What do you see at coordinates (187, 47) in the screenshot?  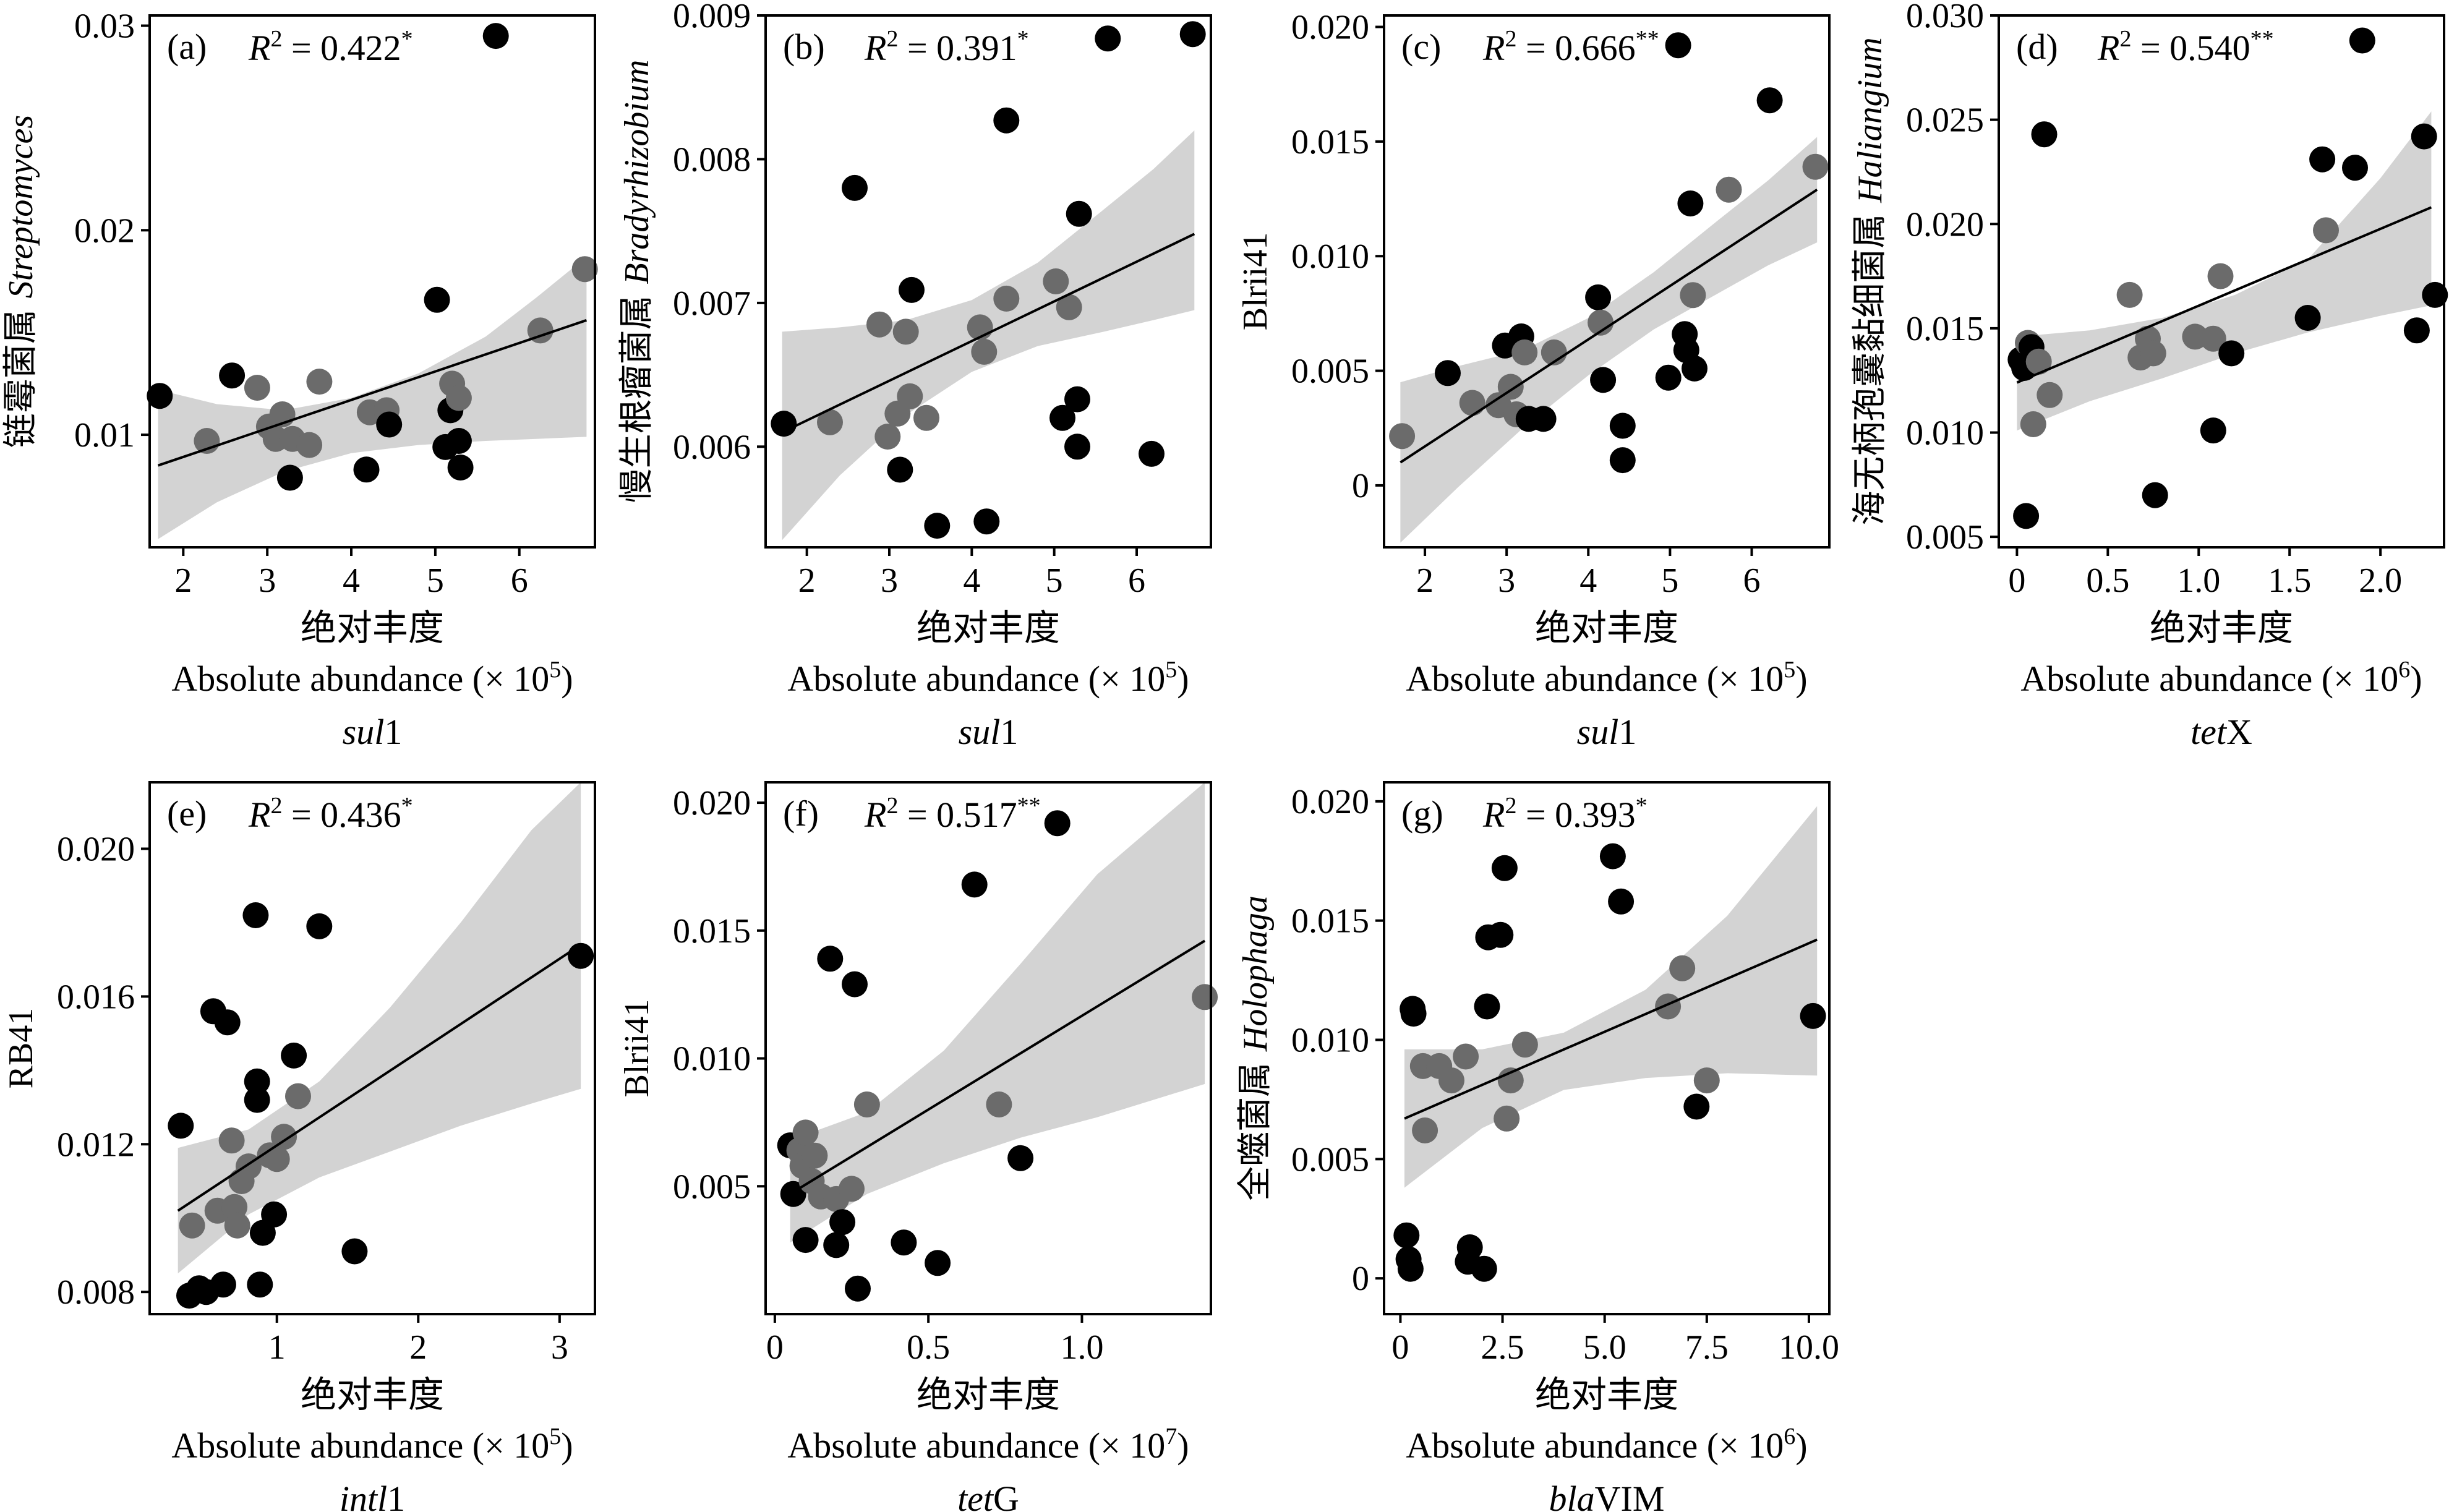 I see `panel-label: (a)` at bounding box center [187, 47].